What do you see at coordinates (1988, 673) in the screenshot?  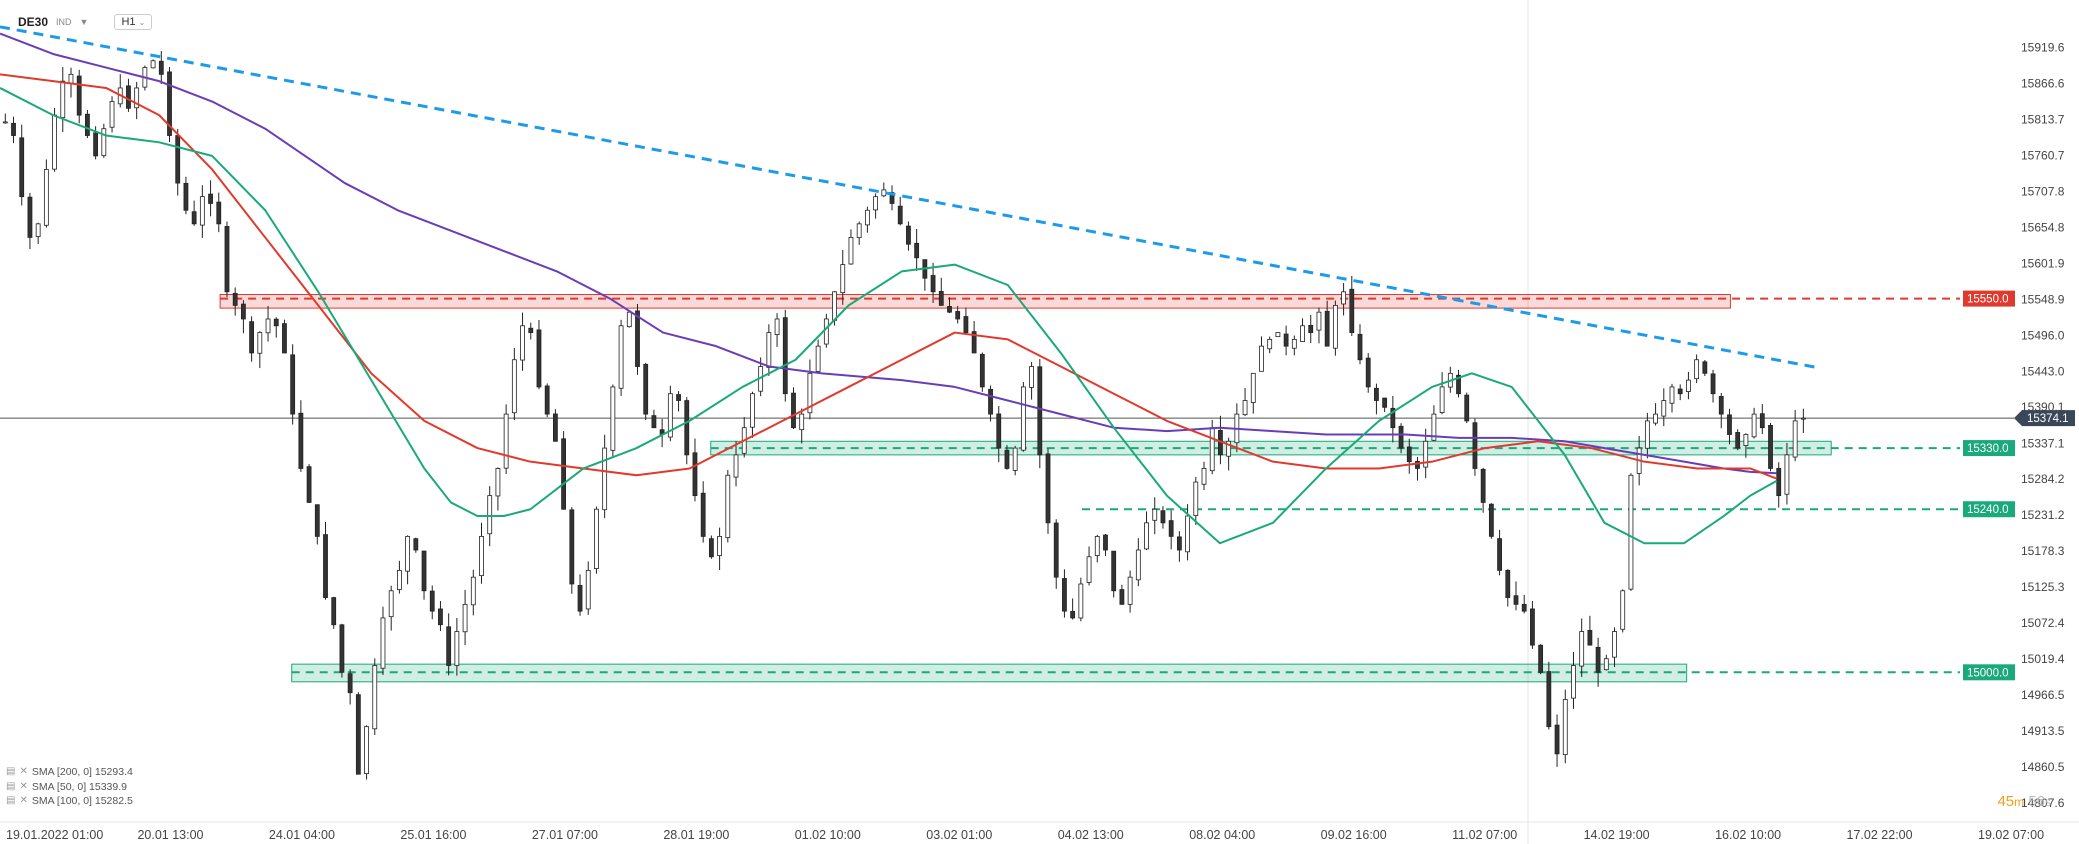 I see `price-tag-label: 15000.0` at bounding box center [1988, 673].